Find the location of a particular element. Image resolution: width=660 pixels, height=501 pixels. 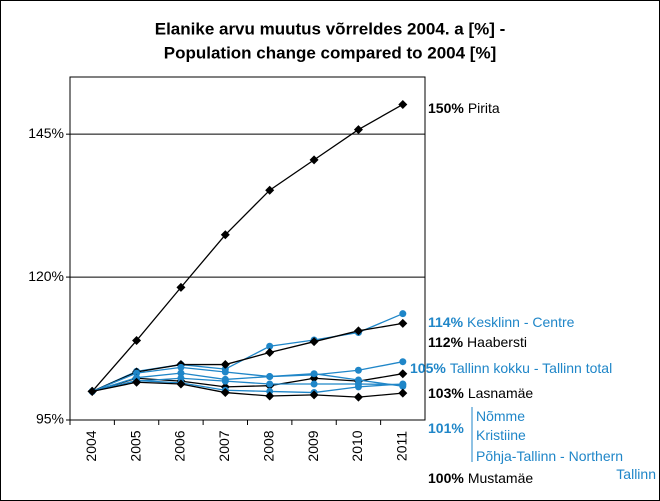

x-tick-label: 2008 is located at coordinates (268, 445).